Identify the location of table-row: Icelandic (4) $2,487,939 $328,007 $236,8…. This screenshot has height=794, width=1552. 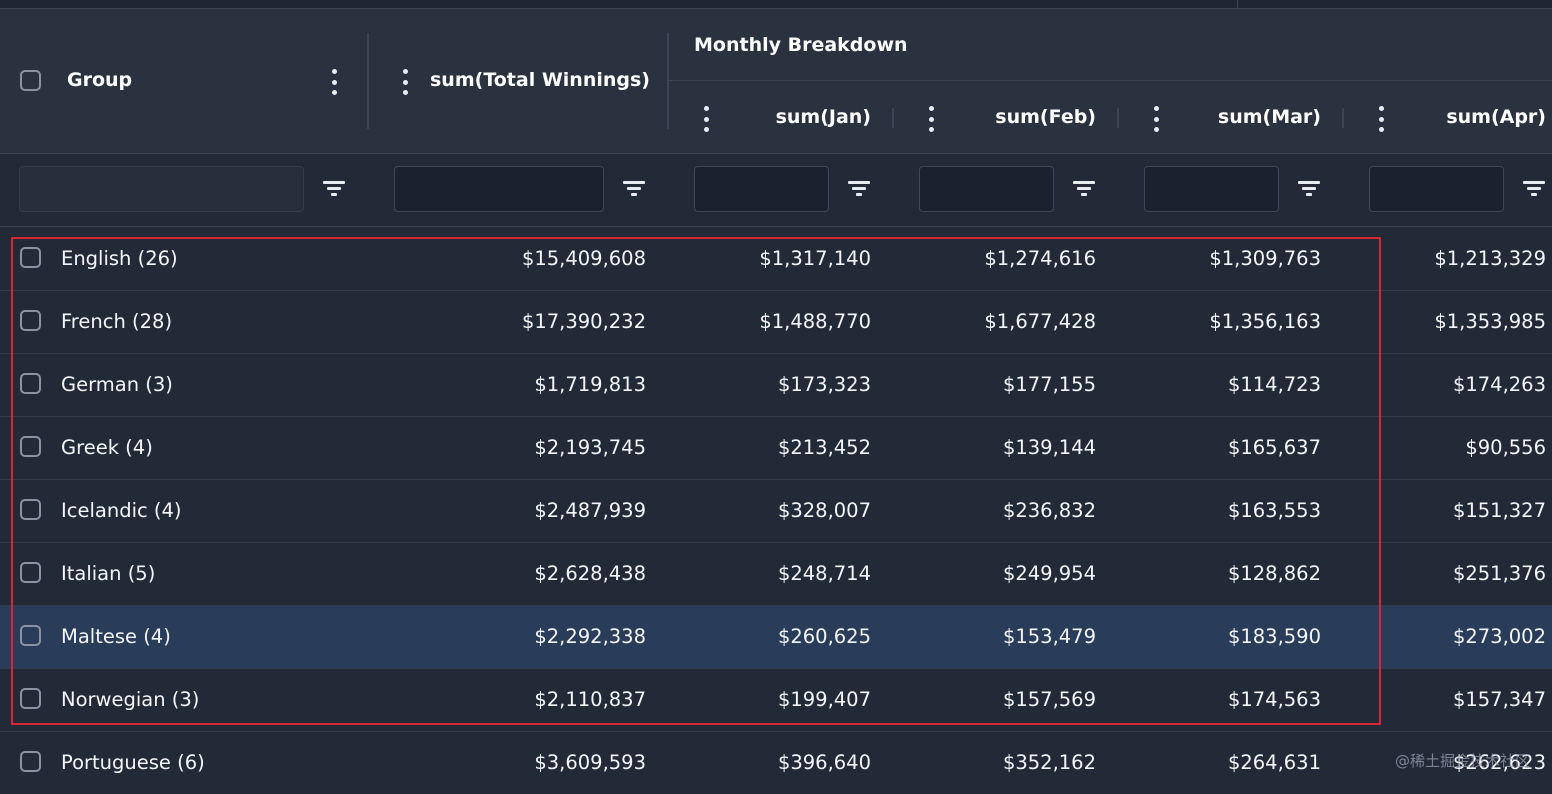
(776, 511).